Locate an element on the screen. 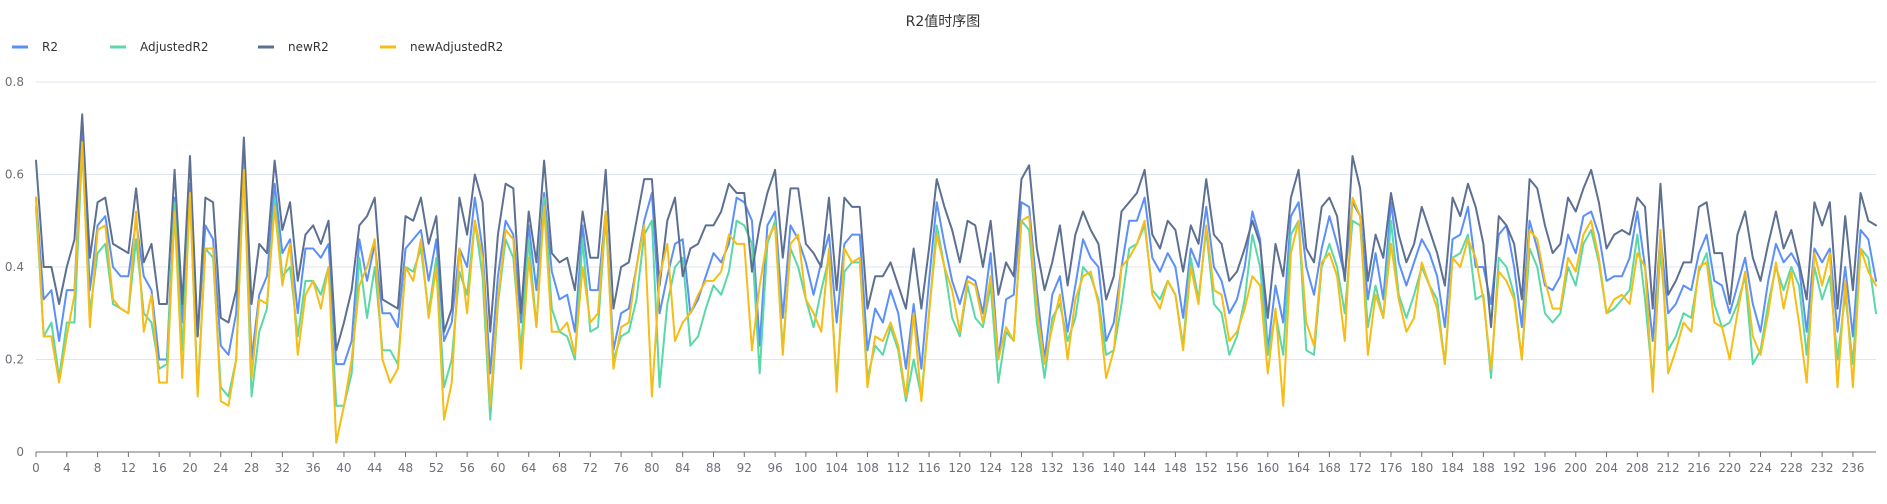 The width and height of the screenshot is (1887, 504). legend-item-newAdjustedR2: newAdjustedR2 is located at coordinates (441, 47).